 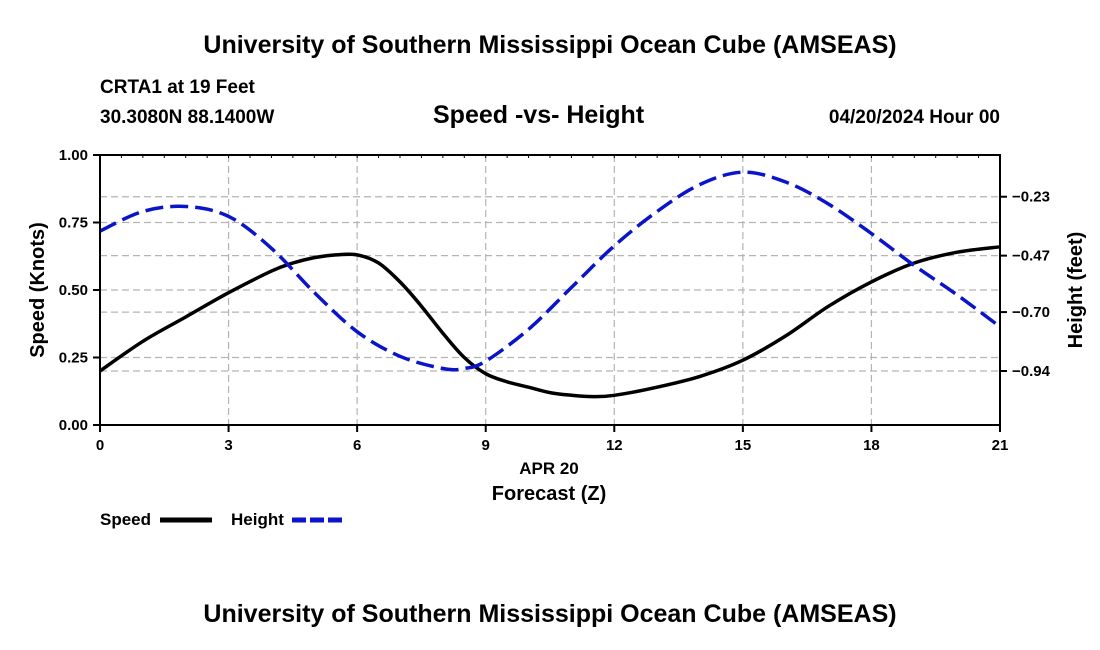 What do you see at coordinates (221, 519) in the screenshot?
I see `legend: Speed Height` at bounding box center [221, 519].